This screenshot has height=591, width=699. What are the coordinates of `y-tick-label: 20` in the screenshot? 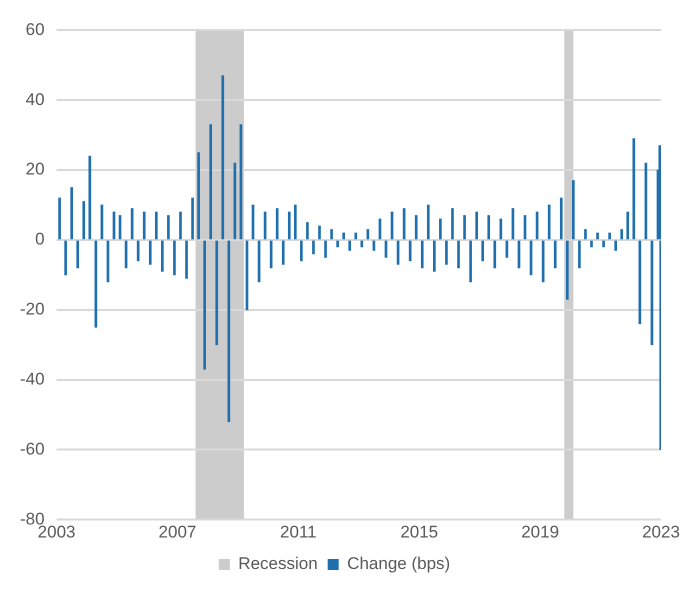 It's located at (35, 169).